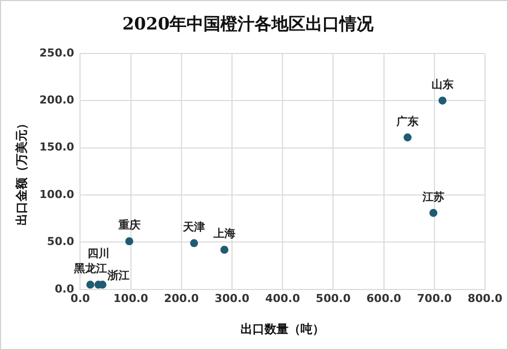 Image resolution: width=508 pixels, height=350 pixels. Describe the element at coordinates (98, 253) in the screenshot. I see `annotation: 四川` at that location.